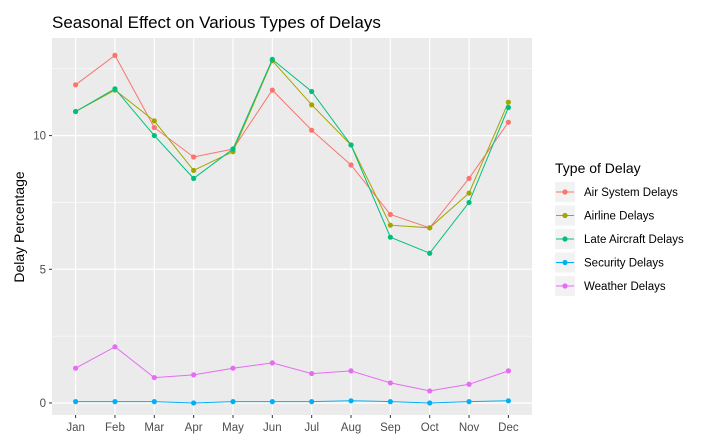 The image size is (715, 444). I want to click on x-tick-label: Mar, so click(154, 428).